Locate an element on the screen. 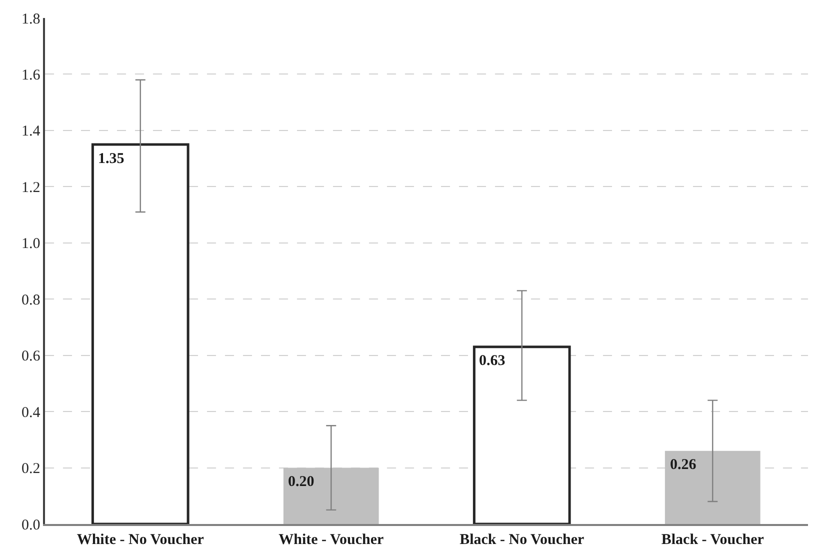  x-tick-label: Black - No Voucher is located at coordinates (522, 540).